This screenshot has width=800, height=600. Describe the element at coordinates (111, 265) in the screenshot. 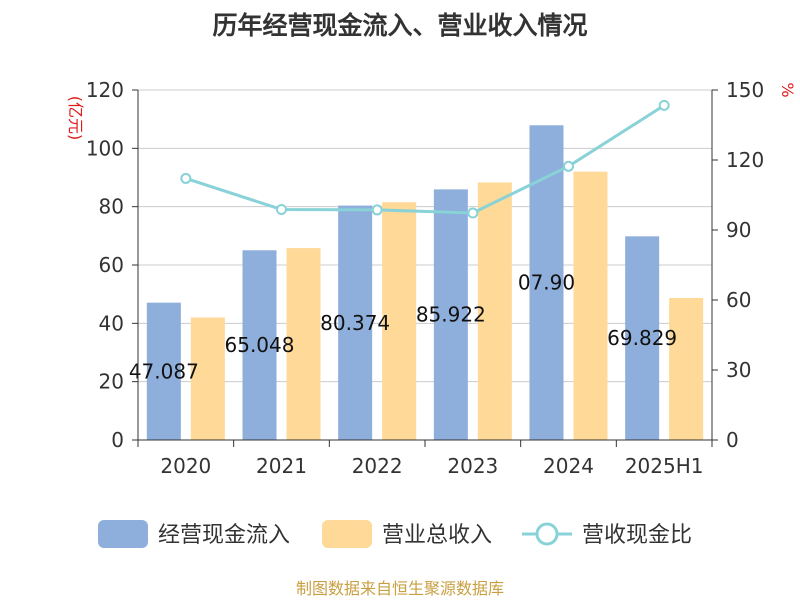

I see `left-tick-label: 60` at that location.